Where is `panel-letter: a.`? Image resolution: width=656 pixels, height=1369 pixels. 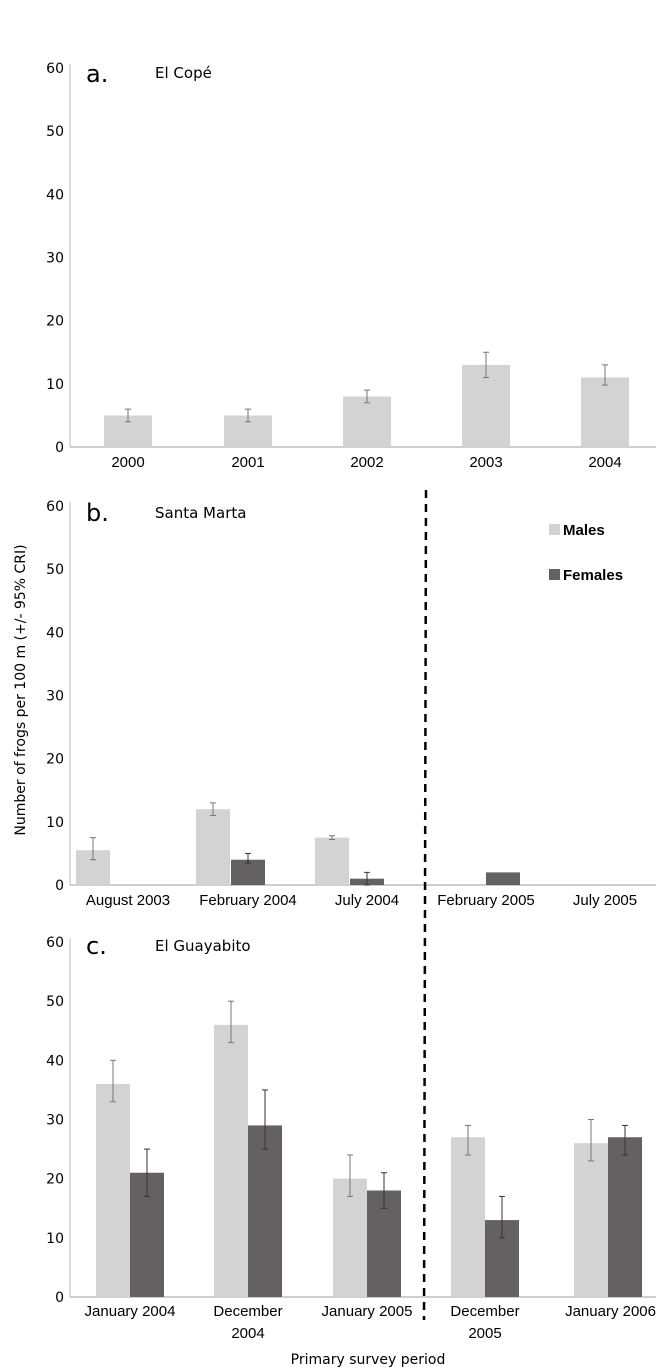 panel-letter: a. is located at coordinates (97, 74).